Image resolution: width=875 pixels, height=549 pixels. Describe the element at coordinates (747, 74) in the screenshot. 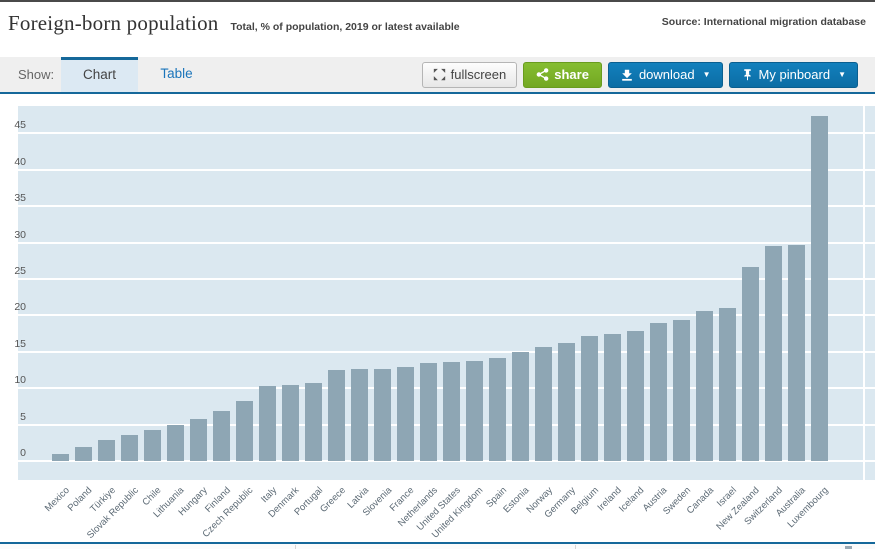

I see `pin-icon` at that location.